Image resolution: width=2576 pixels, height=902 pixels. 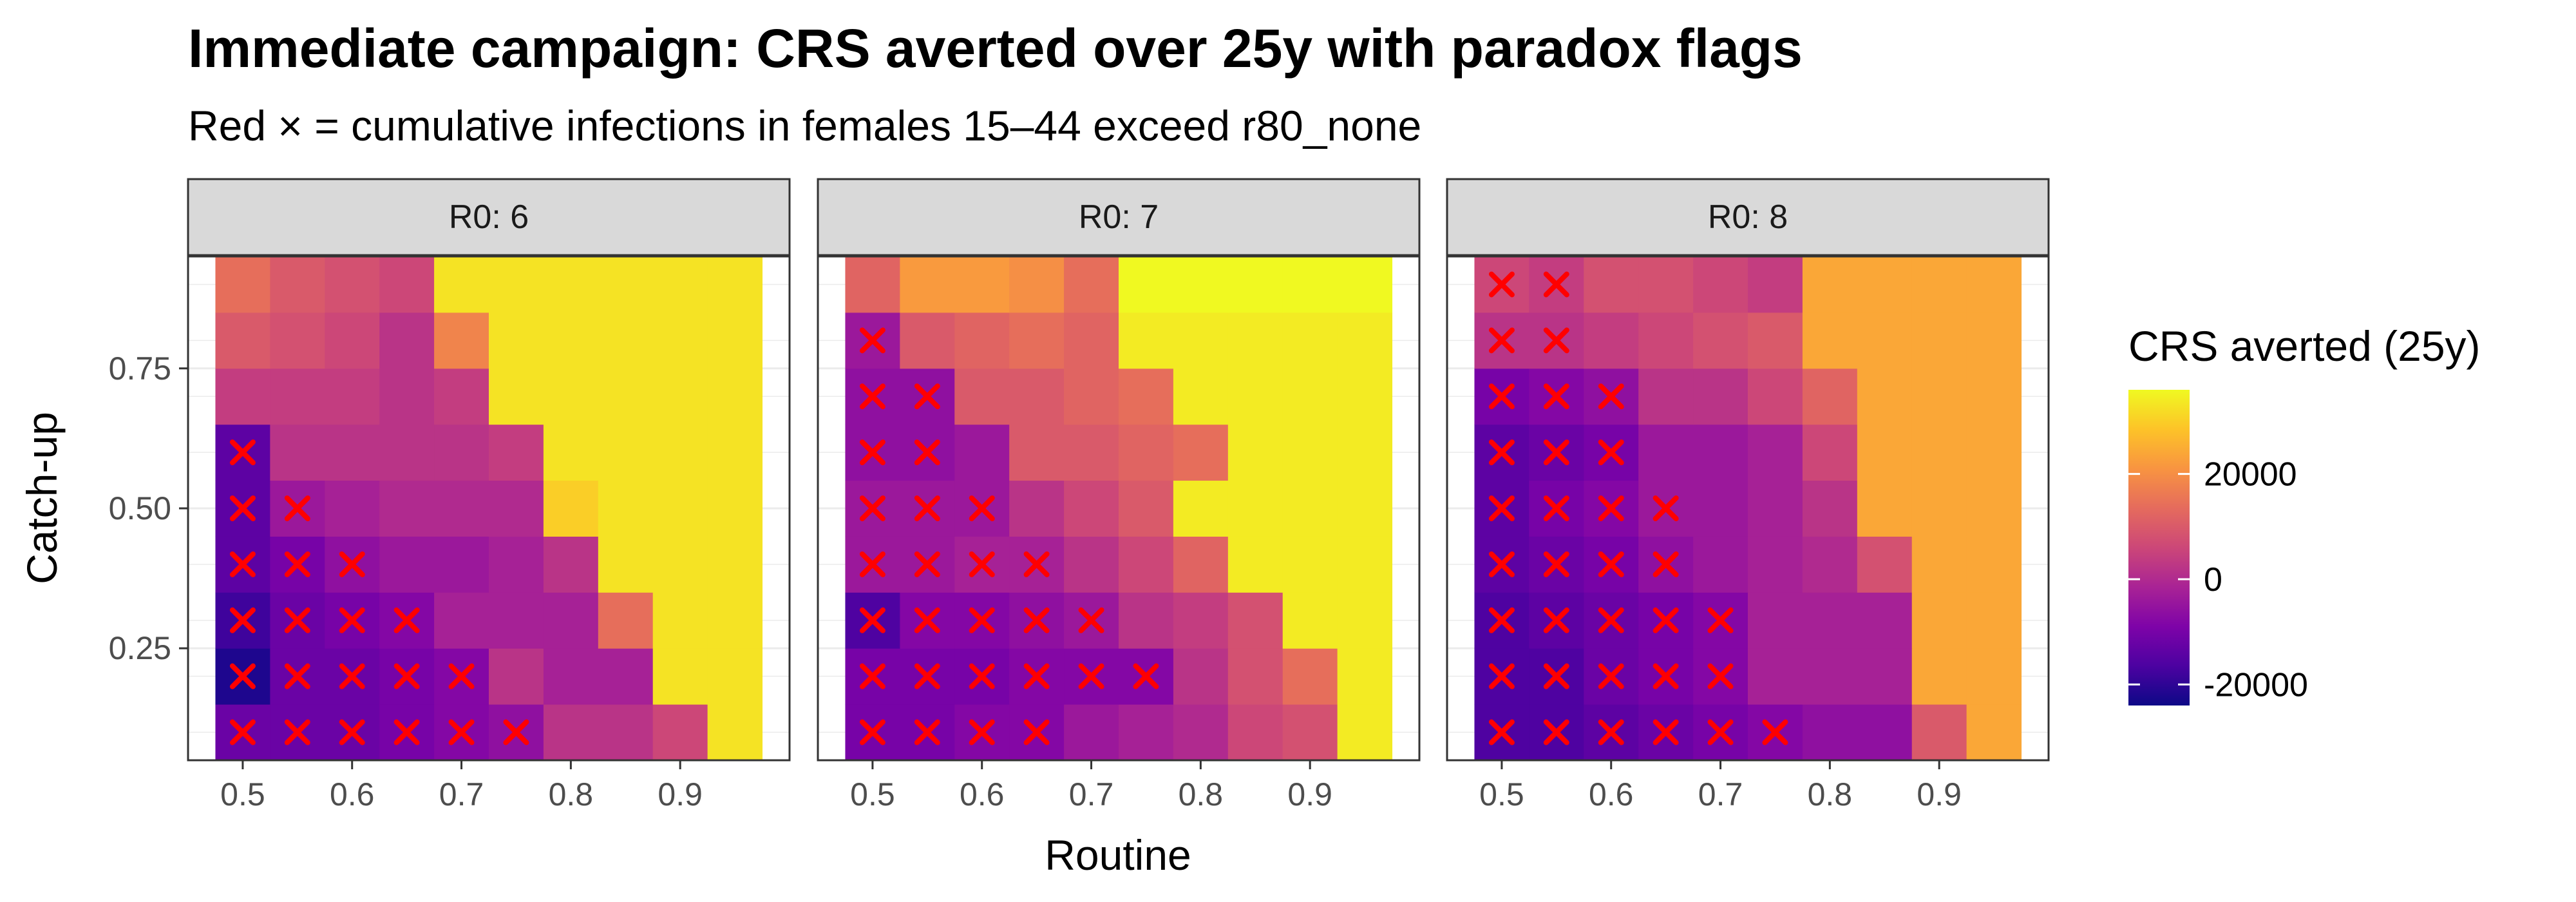 What do you see at coordinates (681, 794) in the screenshot?
I see `x-tick-label: 0.9` at bounding box center [681, 794].